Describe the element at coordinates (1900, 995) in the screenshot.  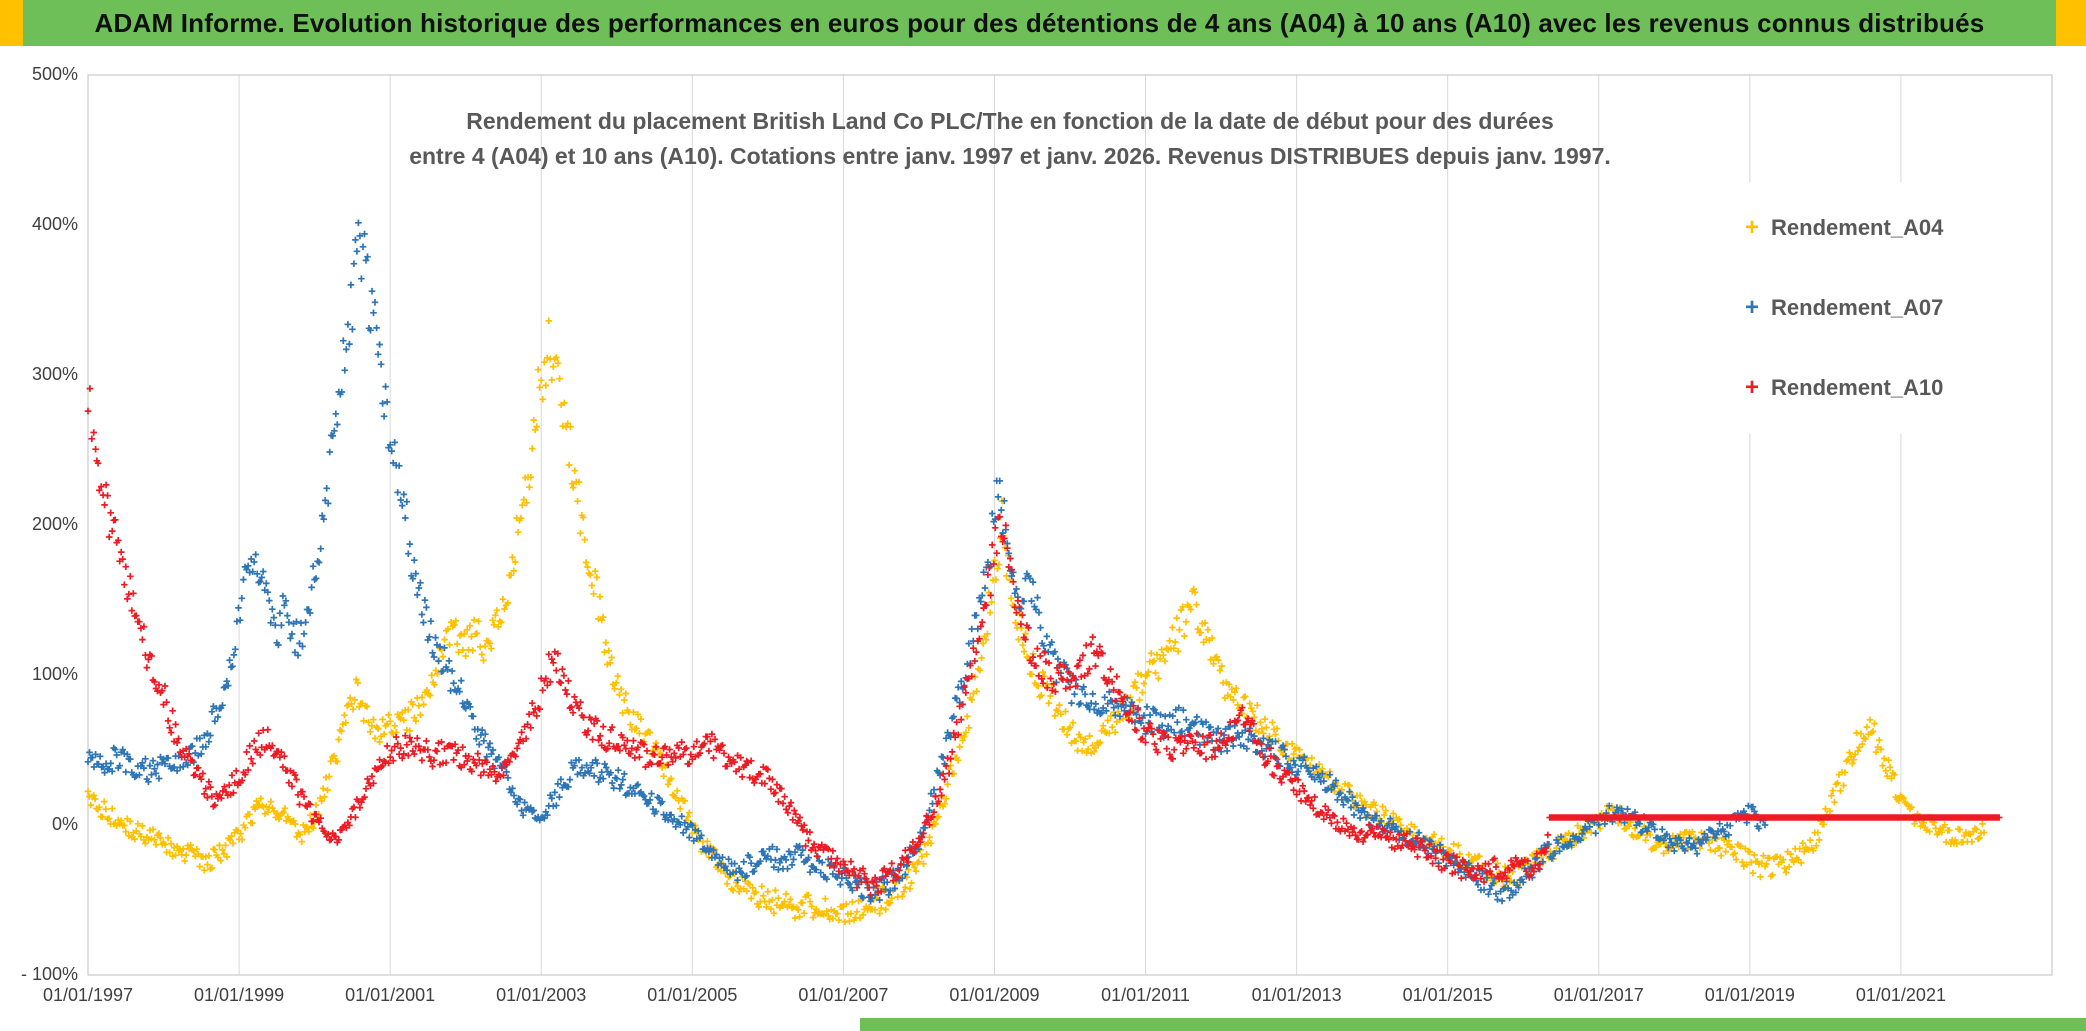
I see `x-tick-label: 01/01/2021` at that location.